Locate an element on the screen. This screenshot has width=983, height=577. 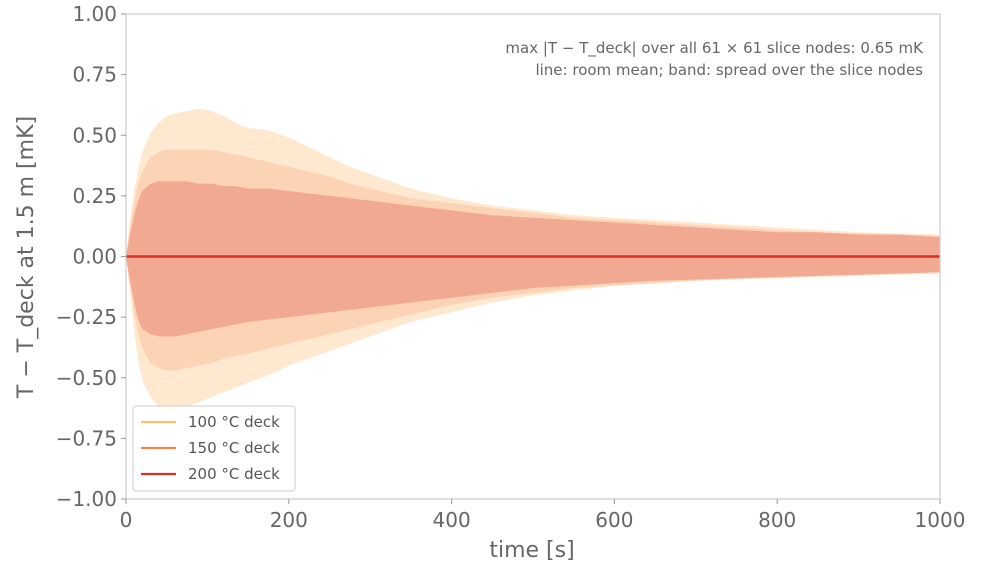
y-tick-label: −0.75 is located at coordinates (86, 438).